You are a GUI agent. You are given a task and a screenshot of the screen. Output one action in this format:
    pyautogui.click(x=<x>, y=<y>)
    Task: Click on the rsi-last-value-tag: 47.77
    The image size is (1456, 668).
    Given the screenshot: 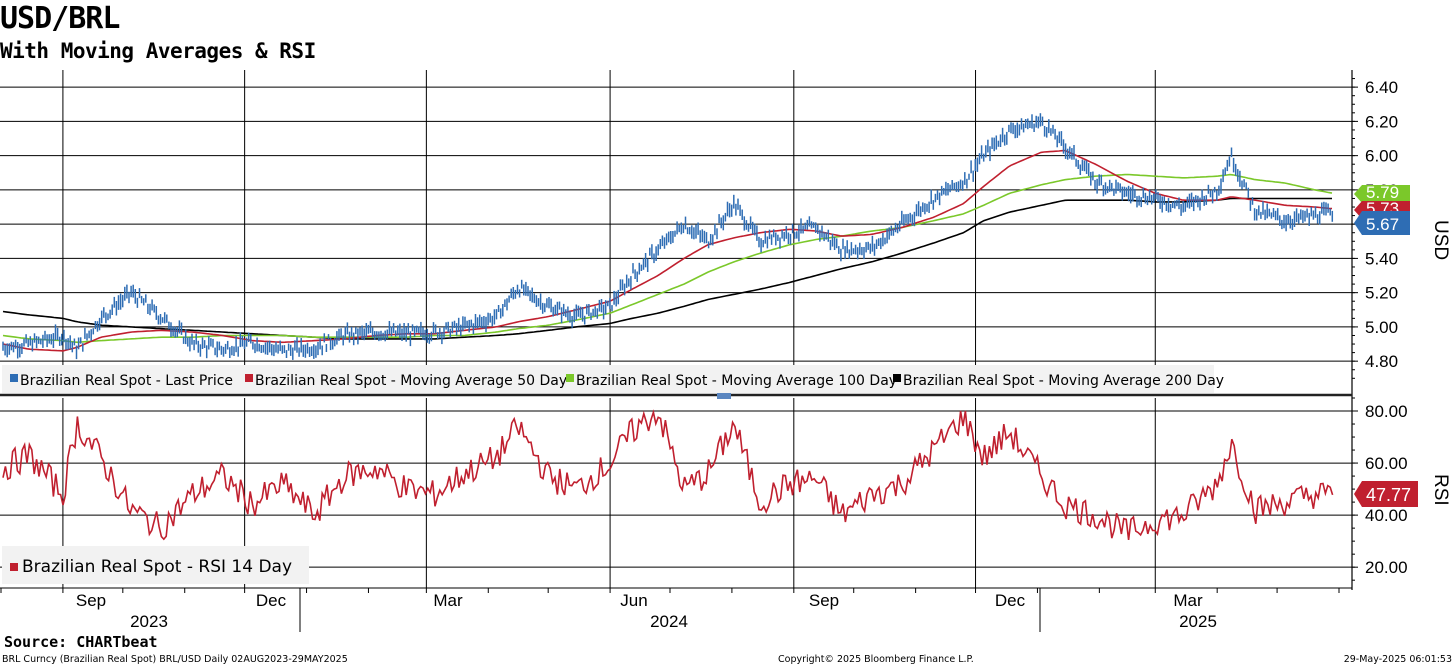 What is the action you would take?
    pyautogui.click(x=1386, y=494)
    